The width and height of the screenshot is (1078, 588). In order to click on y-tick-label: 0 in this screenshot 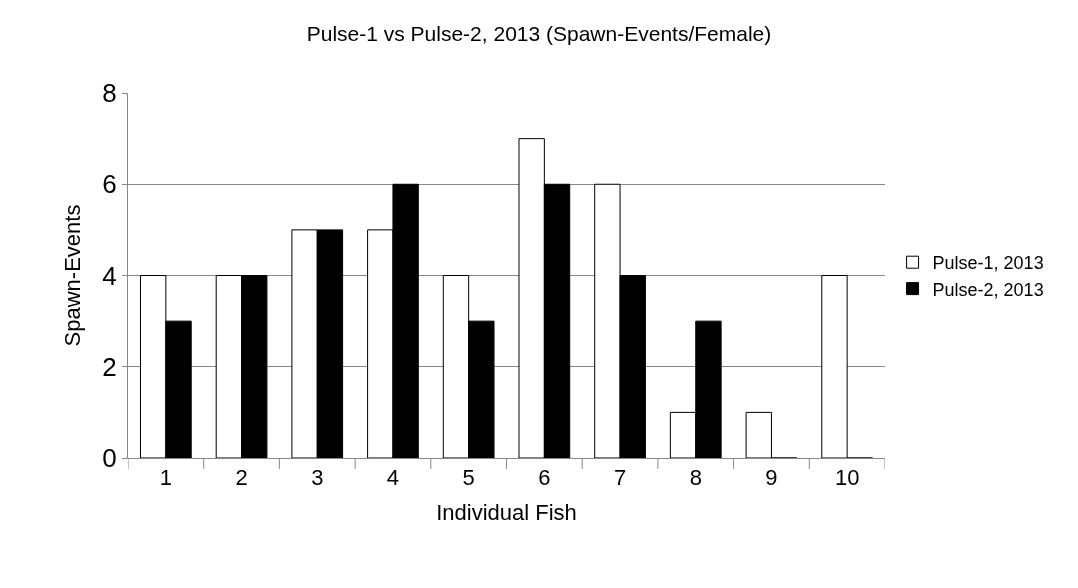, I will do `click(109, 458)`.